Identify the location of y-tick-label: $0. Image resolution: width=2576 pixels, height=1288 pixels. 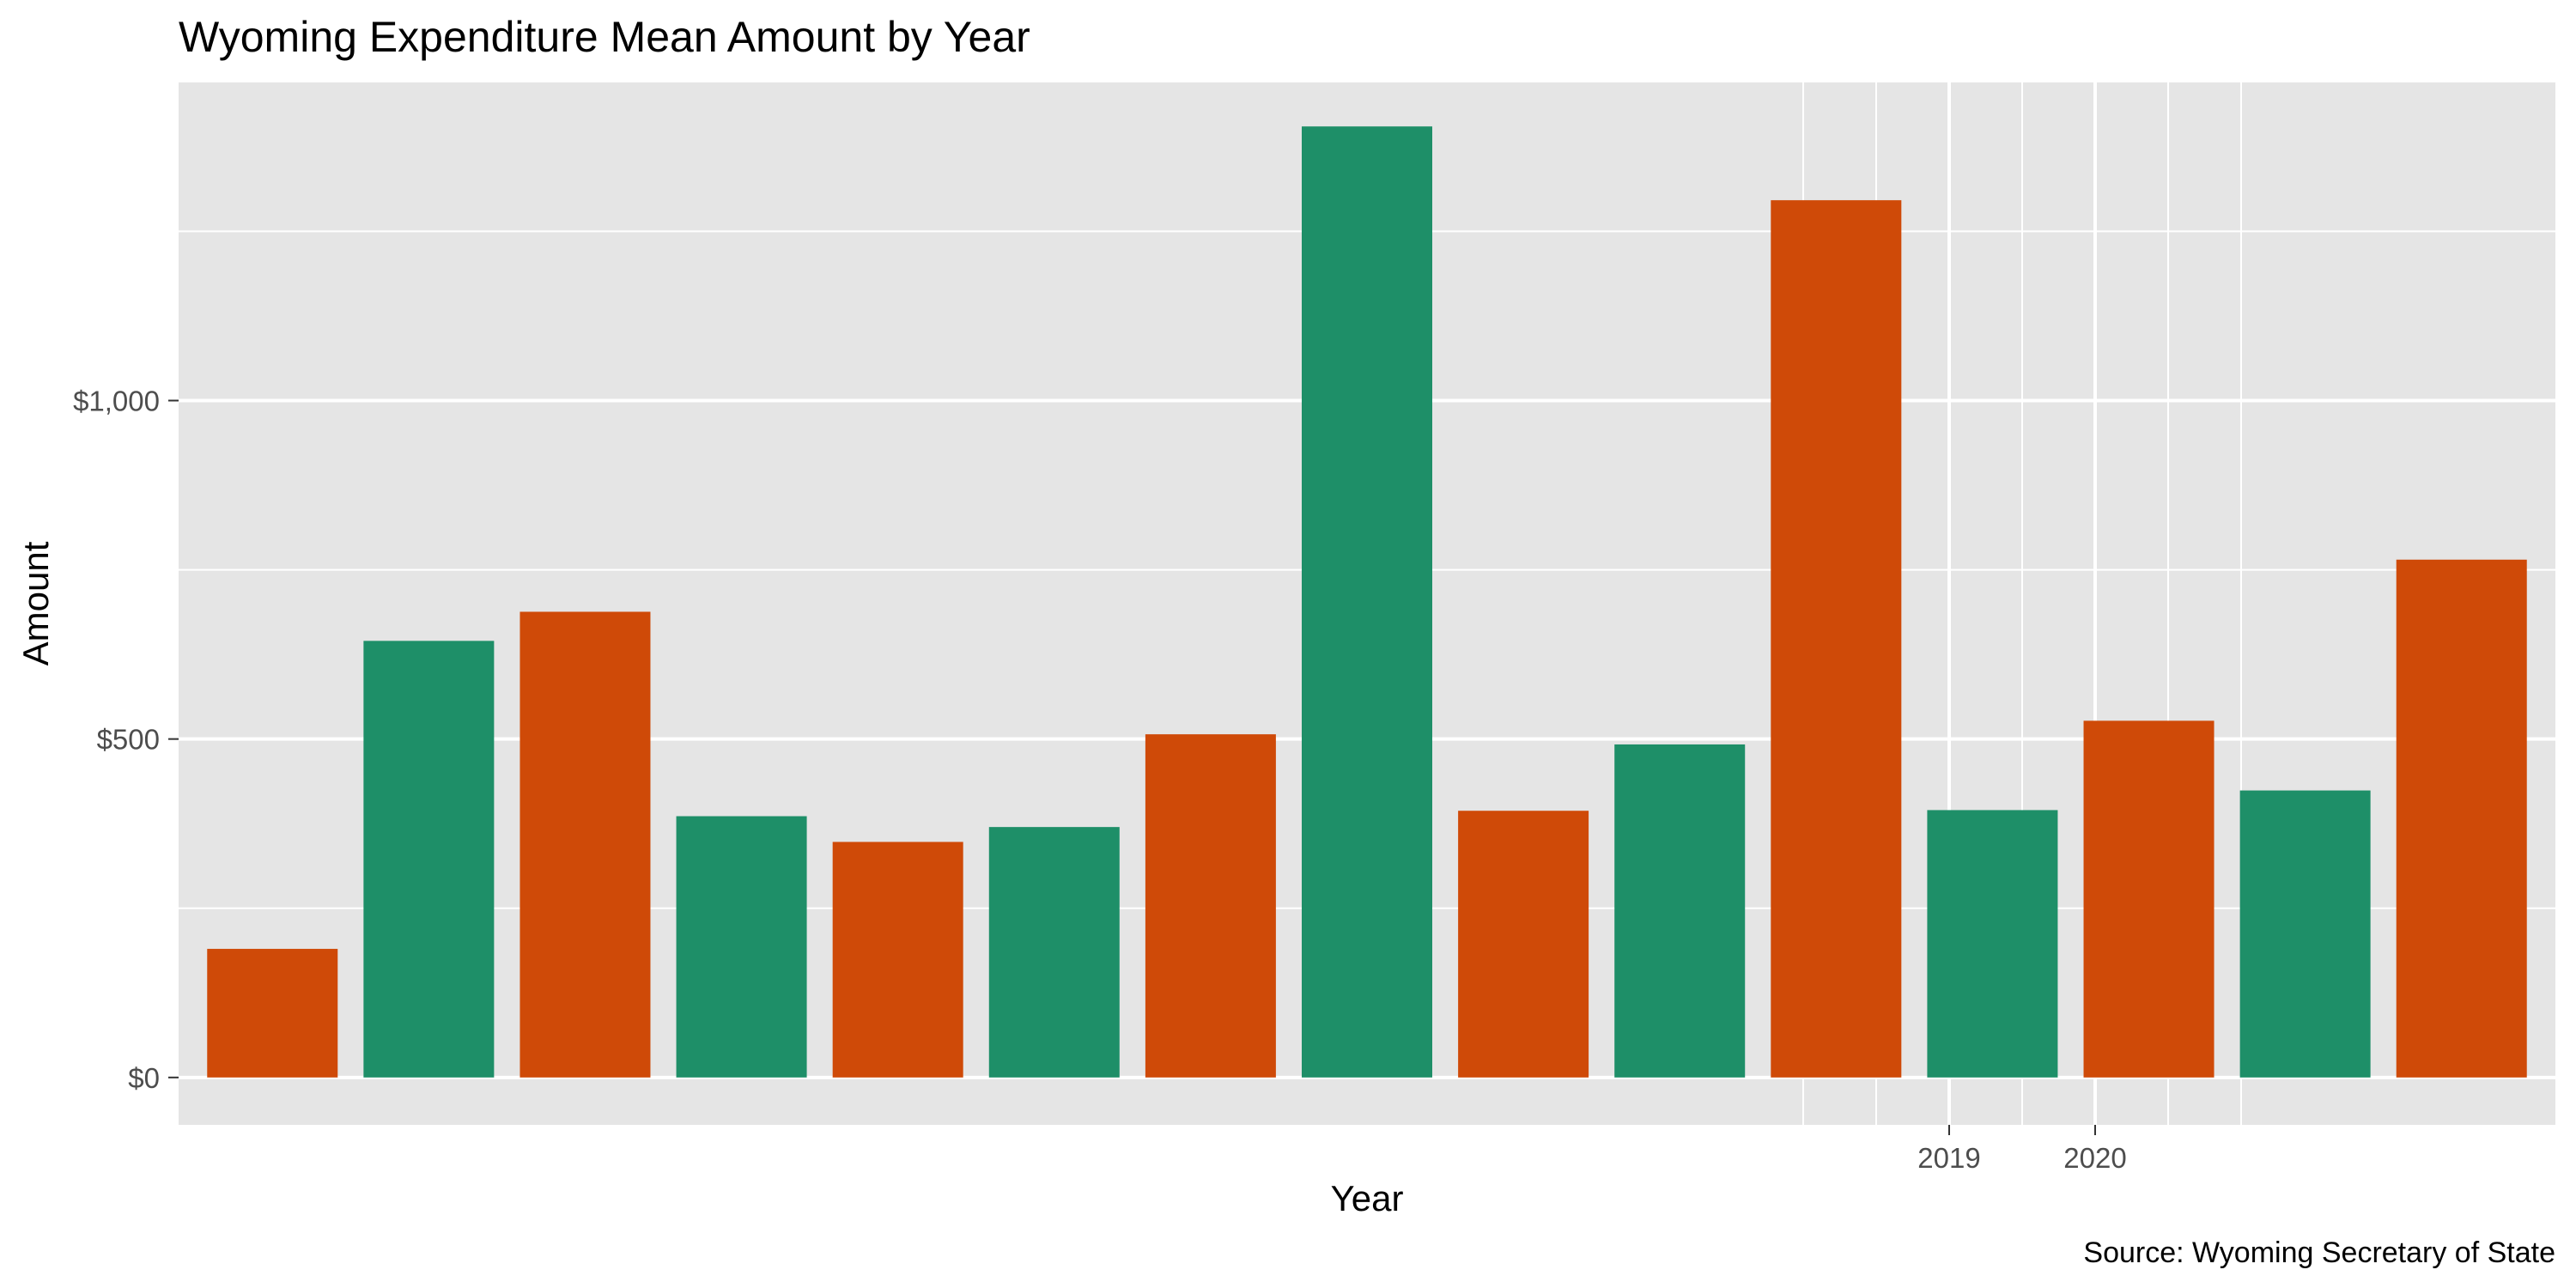
(144, 1078).